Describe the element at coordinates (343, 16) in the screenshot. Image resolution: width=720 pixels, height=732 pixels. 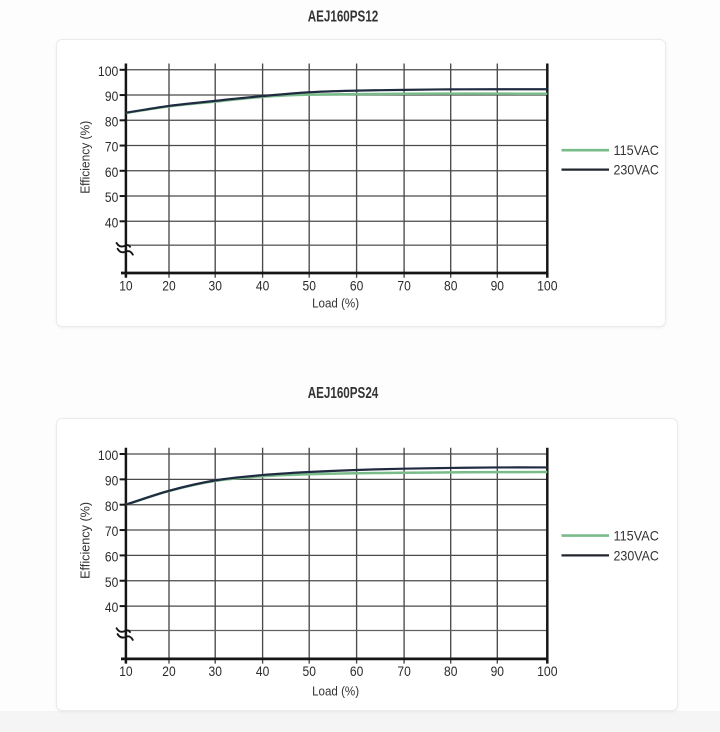
I see `svg-text: AEJ160PS12` at that location.